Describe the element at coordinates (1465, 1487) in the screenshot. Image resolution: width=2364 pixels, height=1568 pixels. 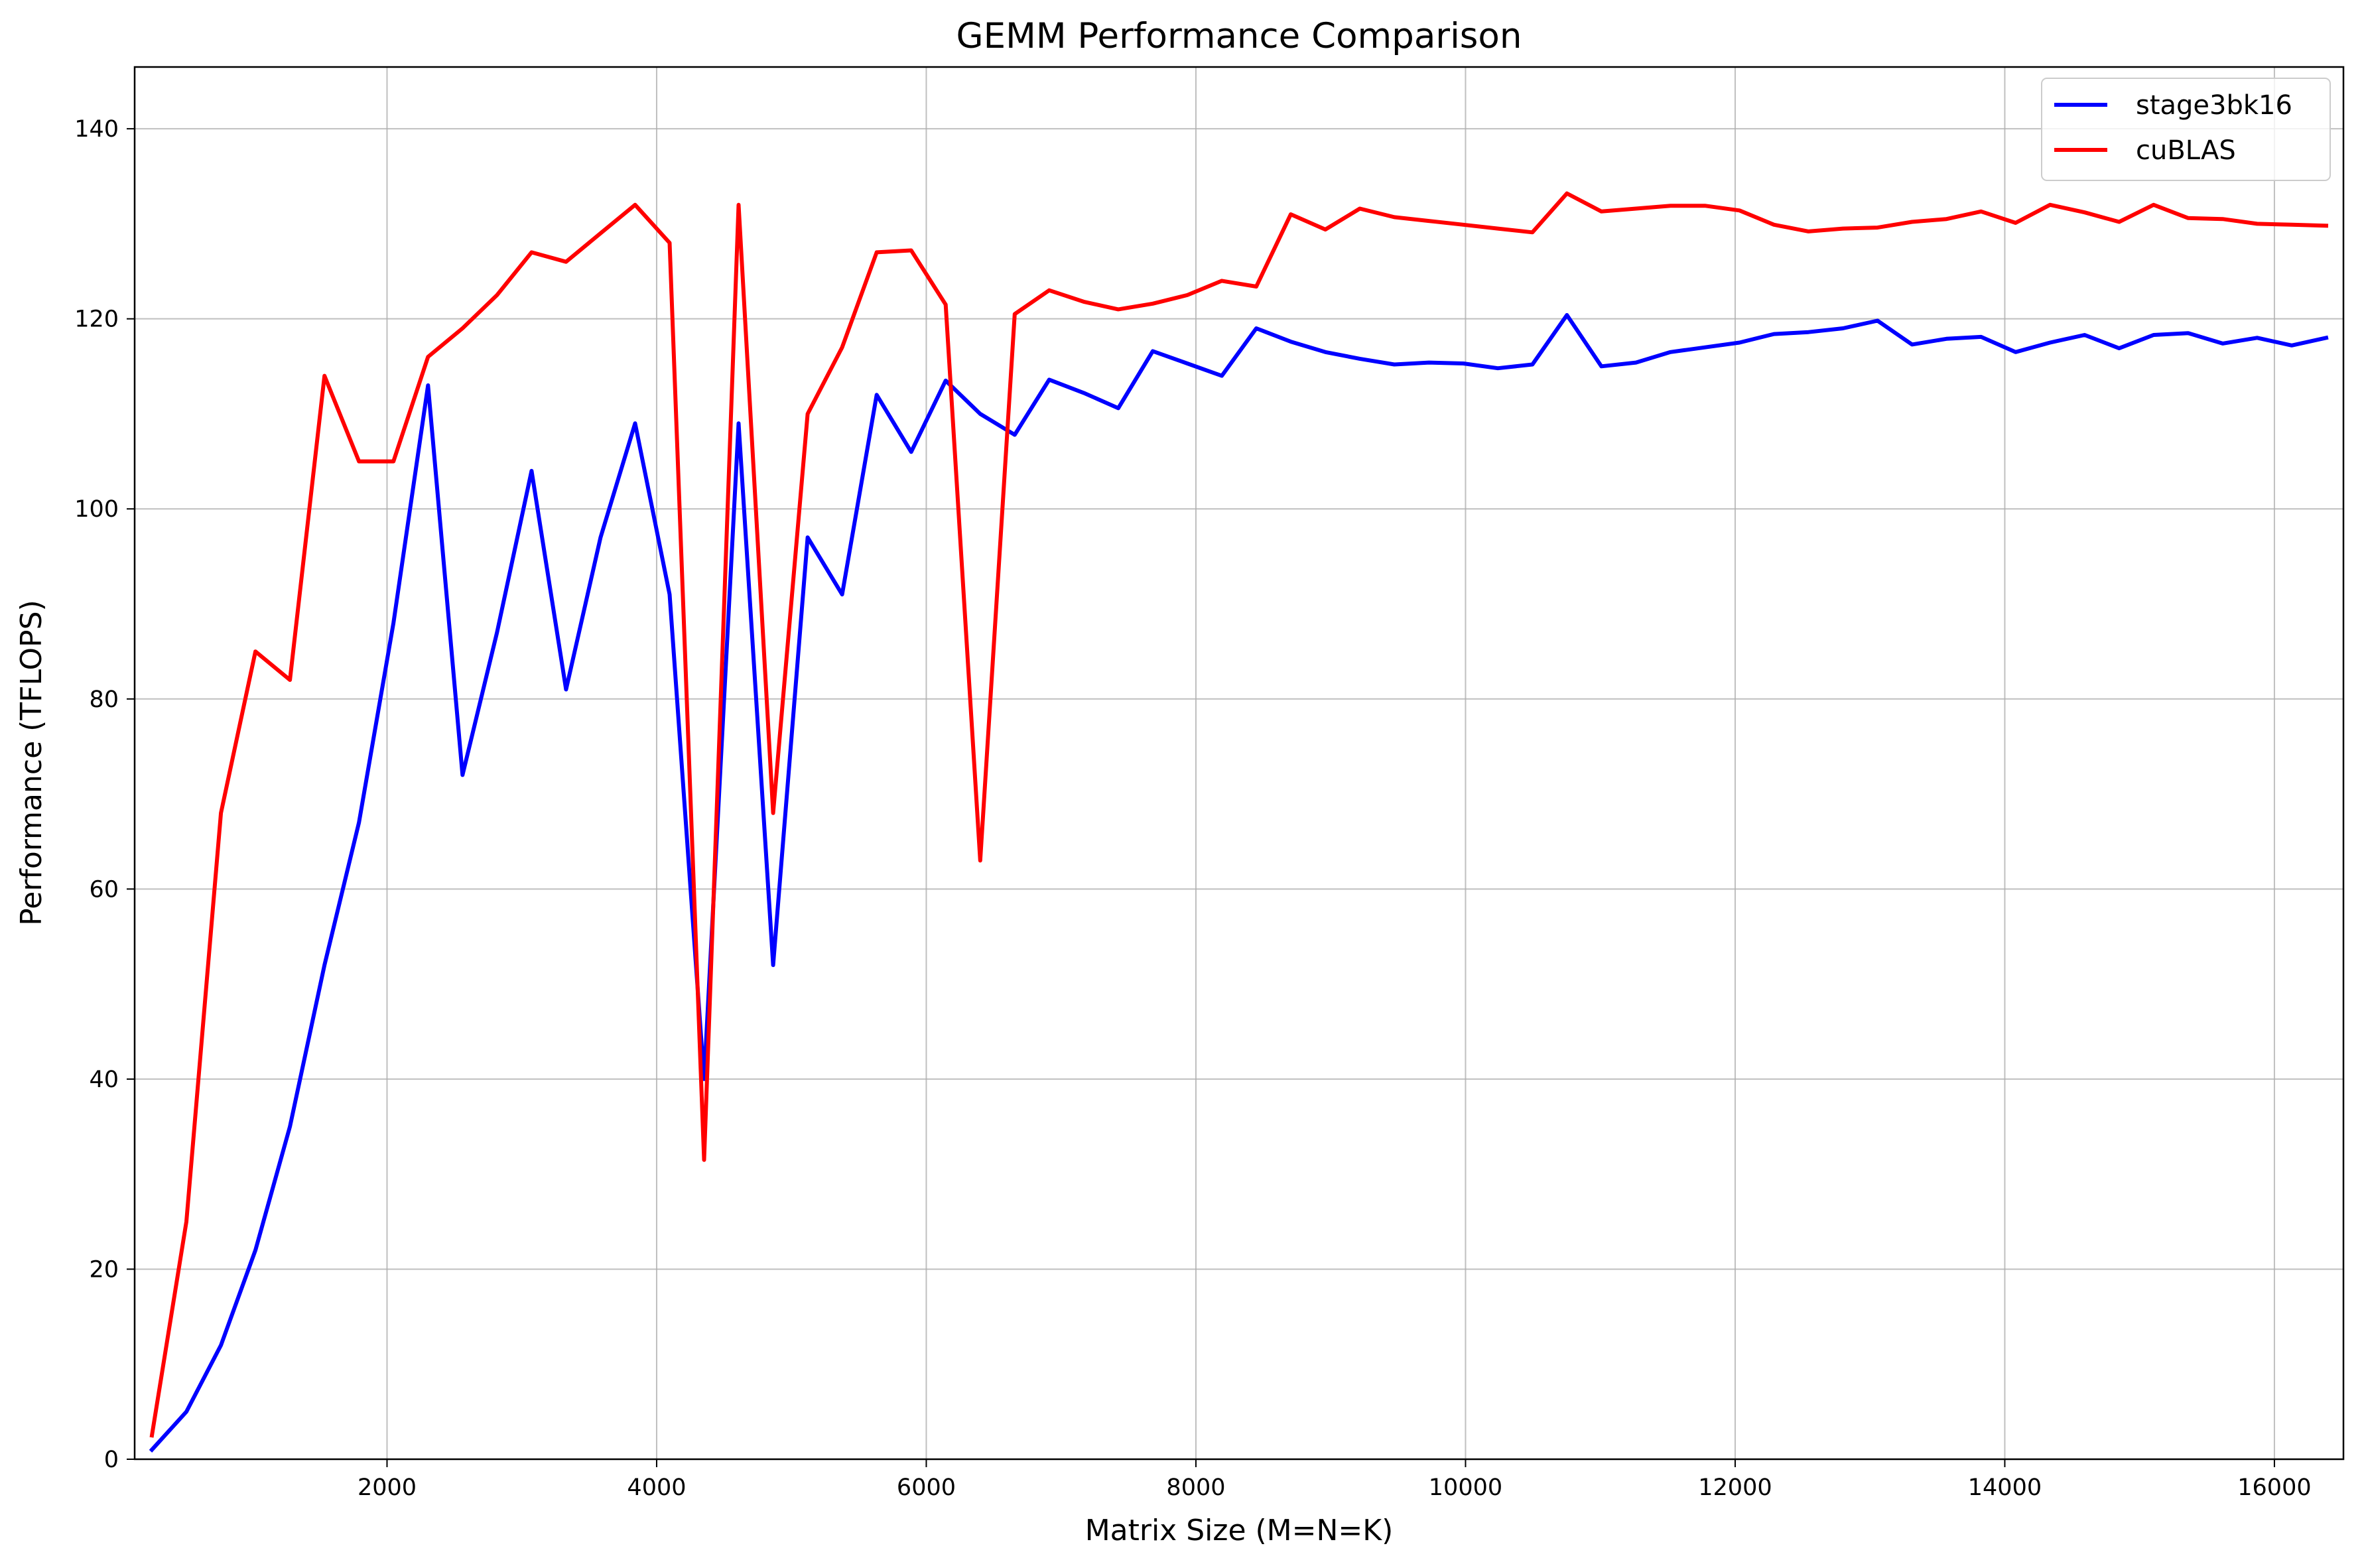
I see `x-tick-label: 10000` at that location.